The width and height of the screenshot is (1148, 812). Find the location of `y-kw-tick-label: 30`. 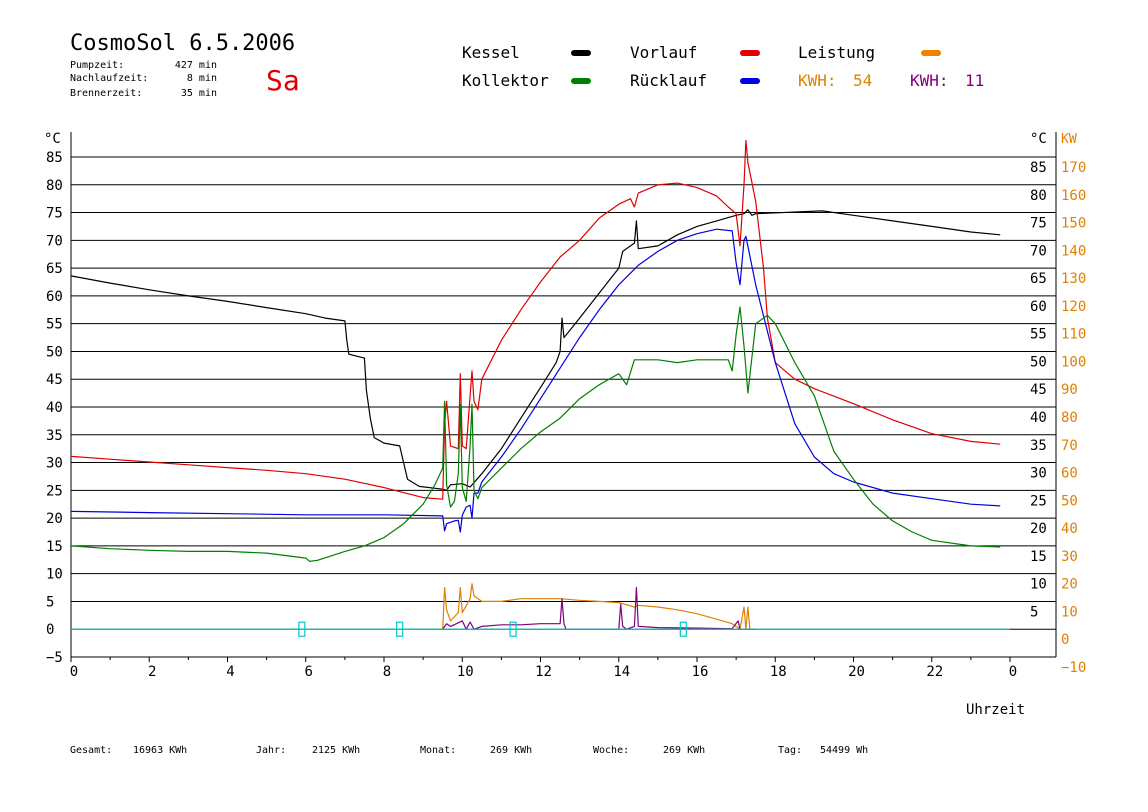

y-kw-tick-label: 30 is located at coordinates (1069, 557).